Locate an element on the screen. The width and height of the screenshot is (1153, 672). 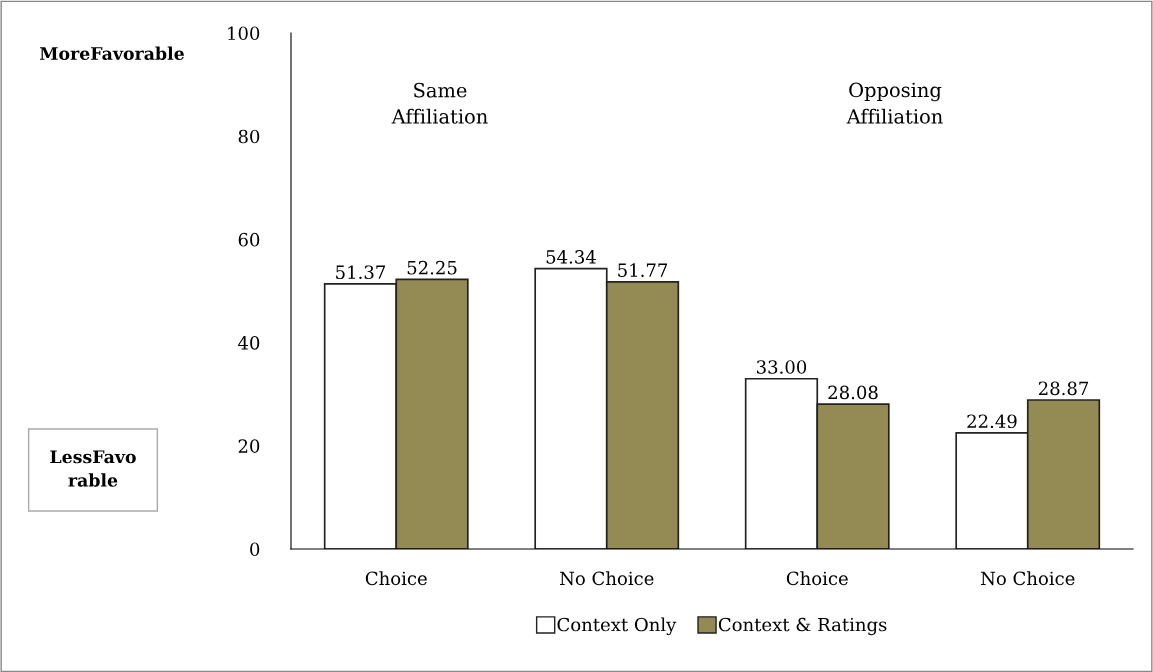
legend-label: Context & Ratings is located at coordinates (802, 626).